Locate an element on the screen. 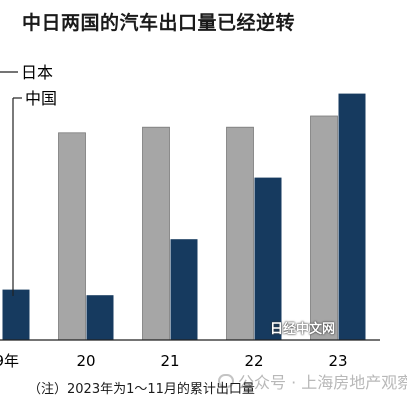 This screenshot has width=407, height=406. x-tick-label-2: 21 is located at coordinates (169, 361).